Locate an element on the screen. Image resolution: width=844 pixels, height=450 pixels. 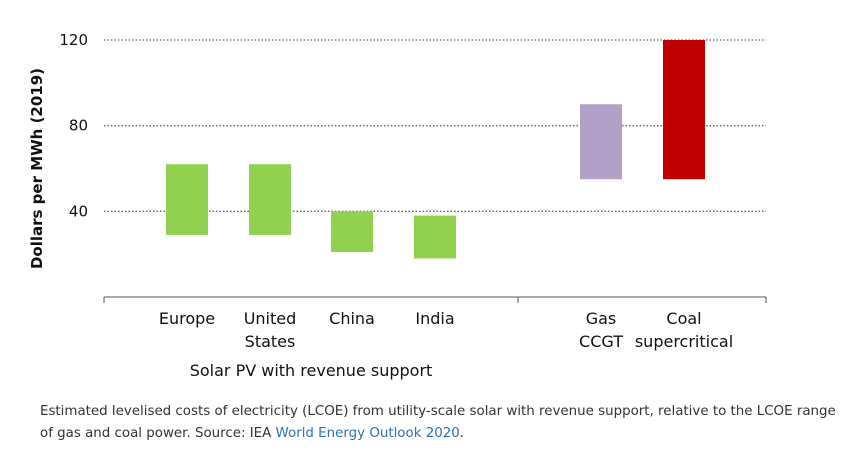
bar-united-states is located at coordinates (270, 199).